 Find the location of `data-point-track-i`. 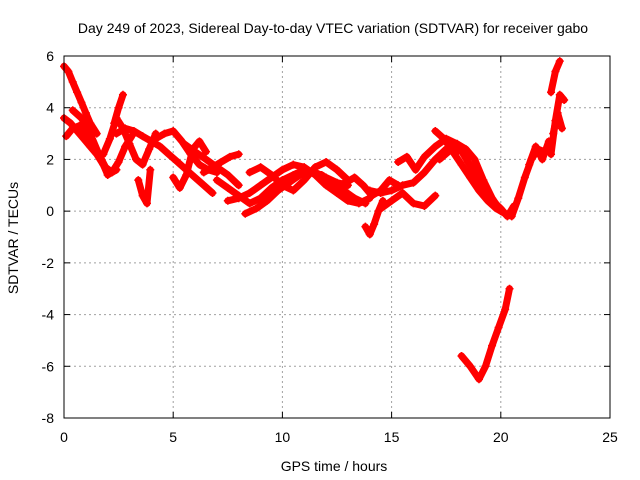

data-point-track-i is located at coordinates (164, 133).